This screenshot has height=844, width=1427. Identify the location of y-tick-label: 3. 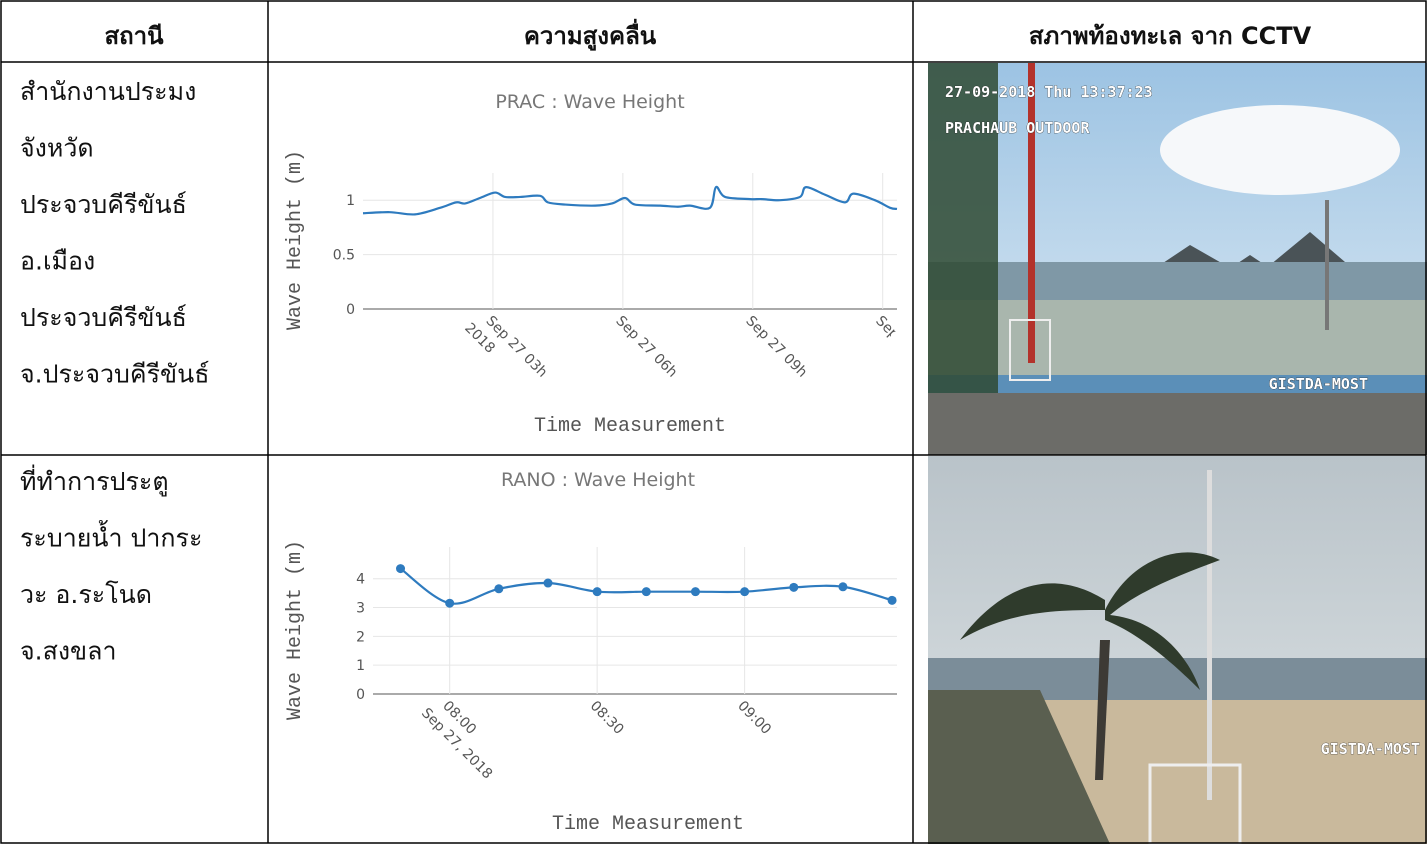
(360, 609).